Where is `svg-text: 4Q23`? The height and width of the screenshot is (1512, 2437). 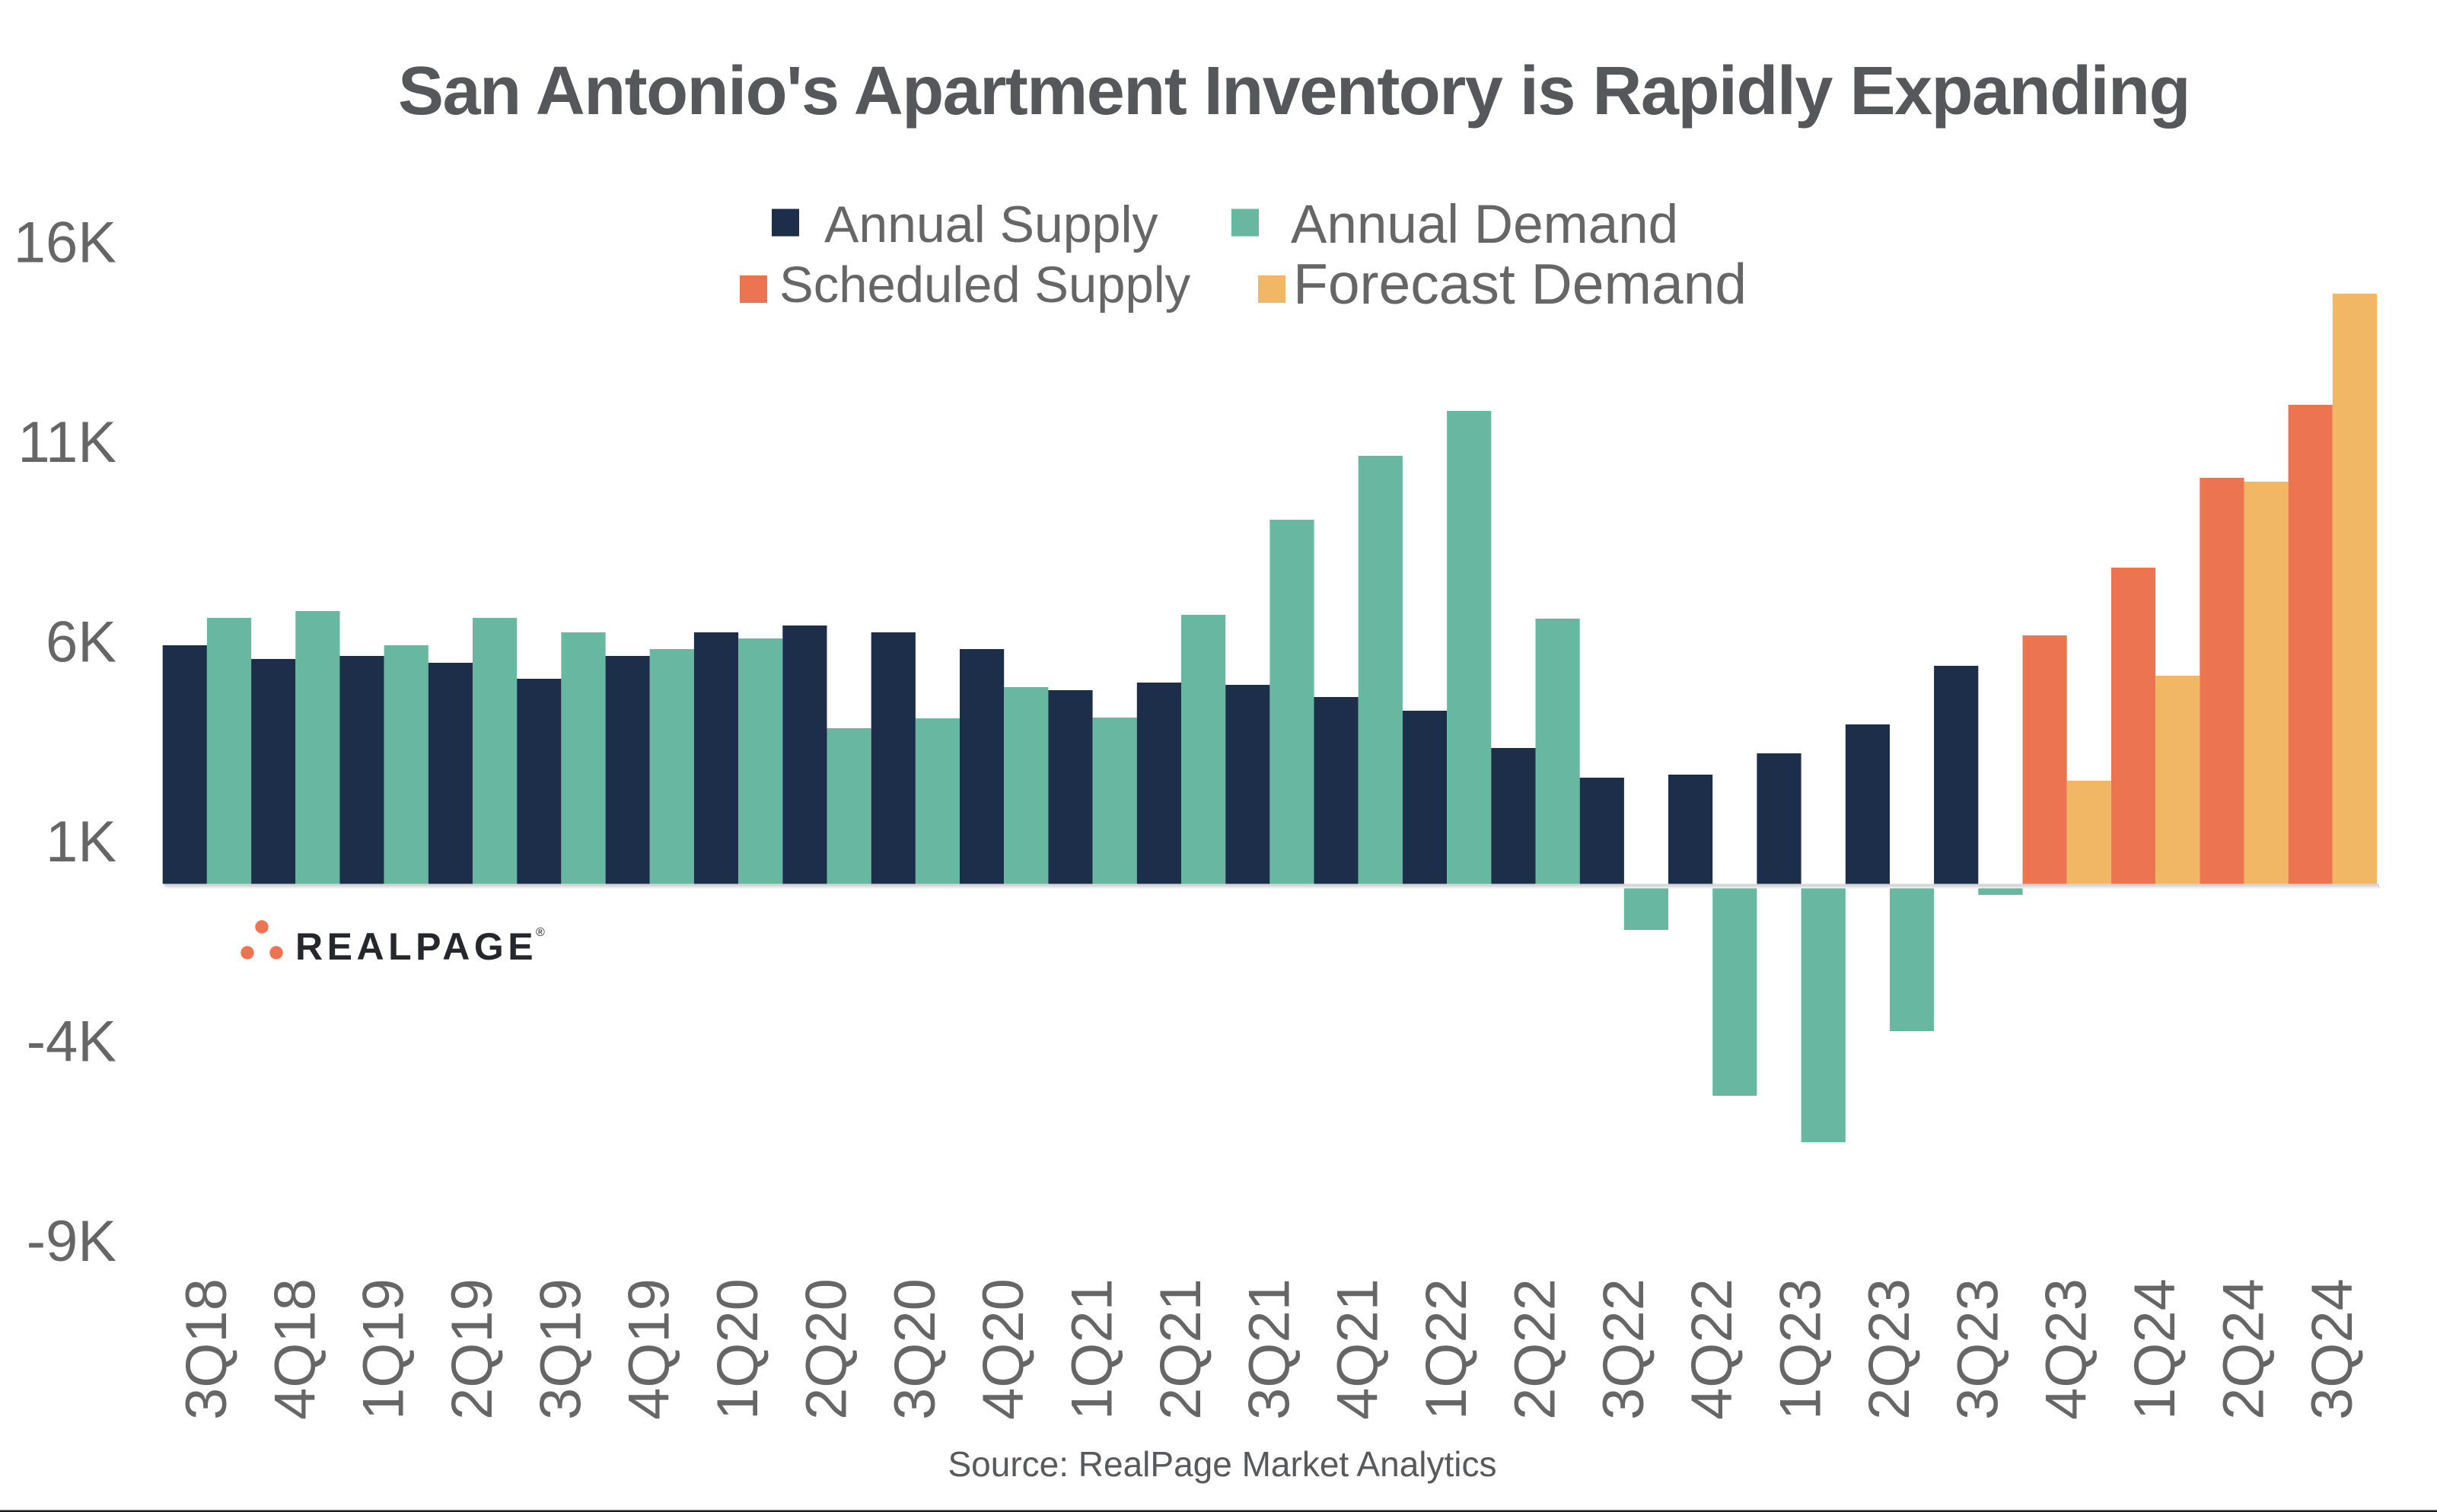
svg-text: 4Q23 is located at coordinates (2066, 1349).